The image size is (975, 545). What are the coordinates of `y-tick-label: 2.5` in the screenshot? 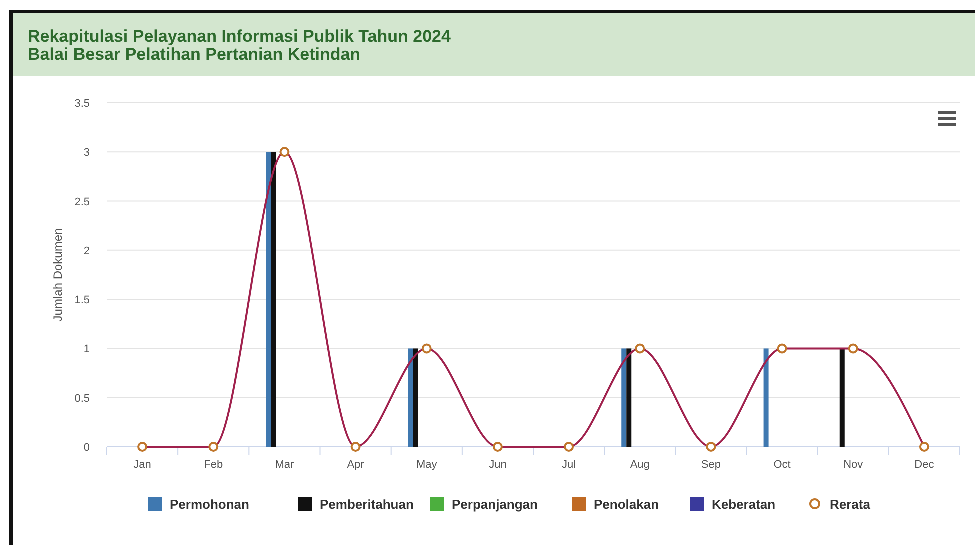 It's located at (82, 202).